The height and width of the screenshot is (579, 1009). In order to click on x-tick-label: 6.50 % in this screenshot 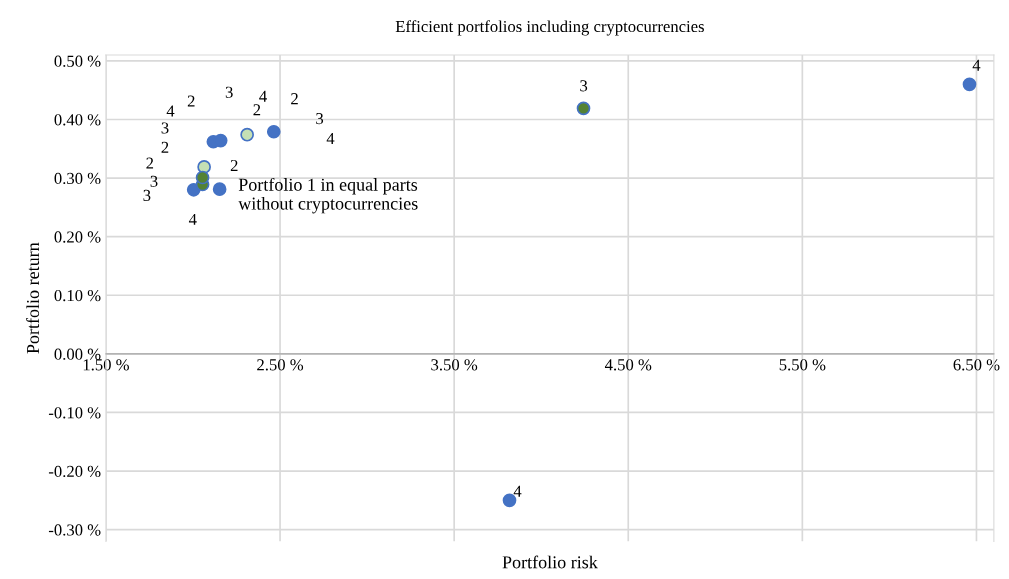, I will do `click(976, 365)`.